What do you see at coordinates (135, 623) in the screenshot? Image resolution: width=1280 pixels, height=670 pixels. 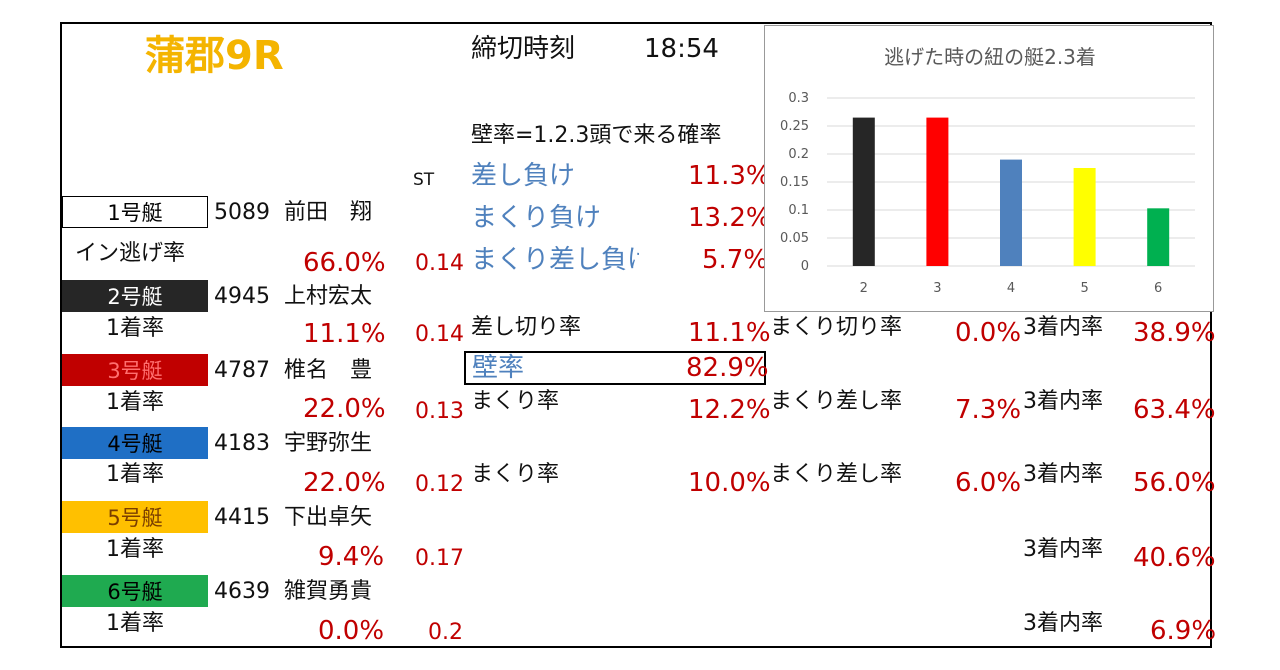 I see `boat-6-rate-label: 1着率` at bounding box center [135, 623].